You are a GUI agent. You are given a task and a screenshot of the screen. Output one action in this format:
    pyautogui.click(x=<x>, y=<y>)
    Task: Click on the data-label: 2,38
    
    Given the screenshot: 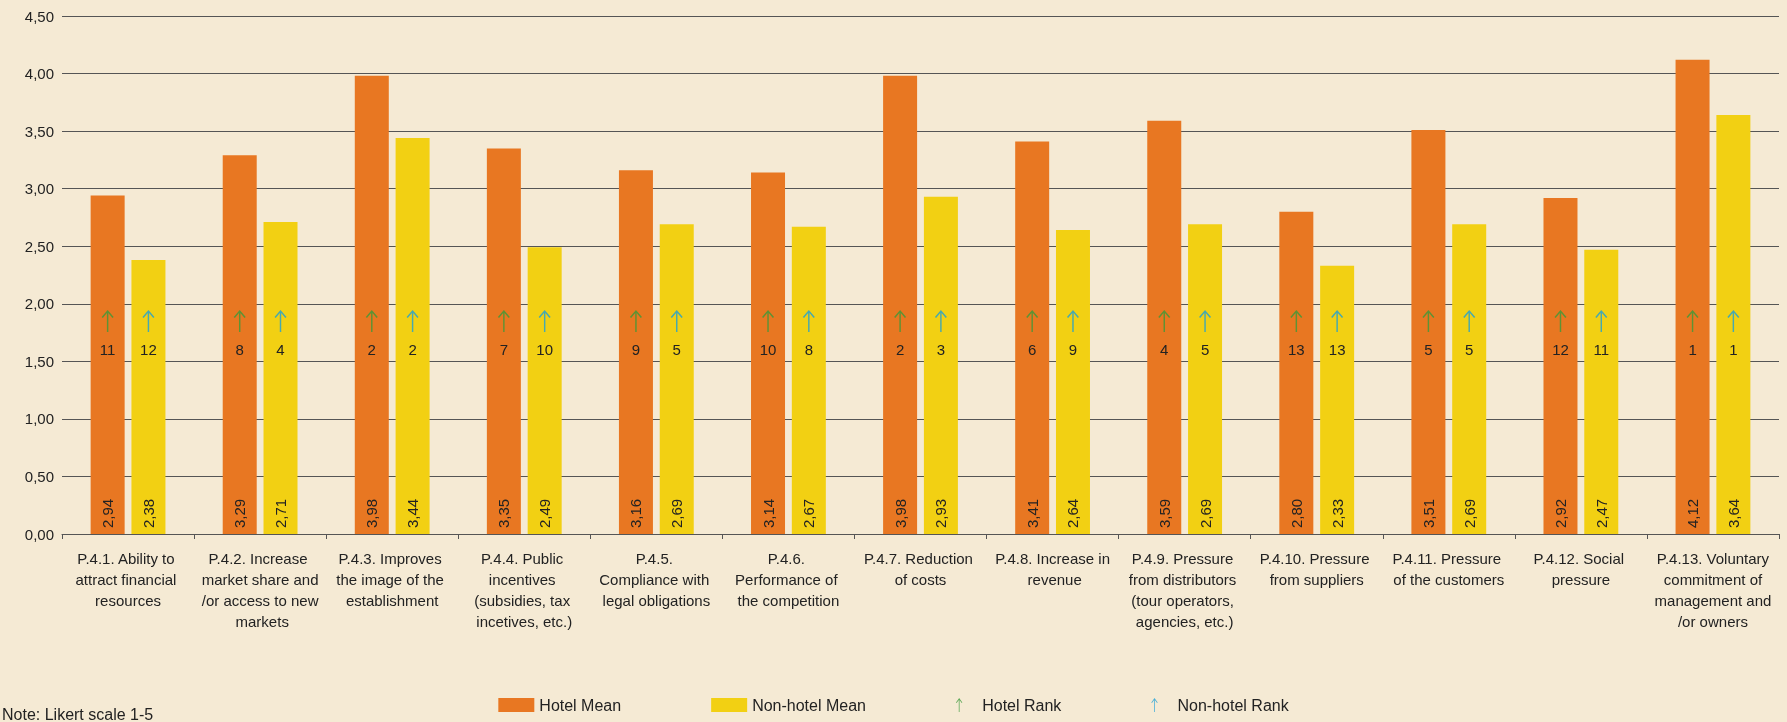 What is the action you would take?
    pyautogui.click(x=148, y=513)
    